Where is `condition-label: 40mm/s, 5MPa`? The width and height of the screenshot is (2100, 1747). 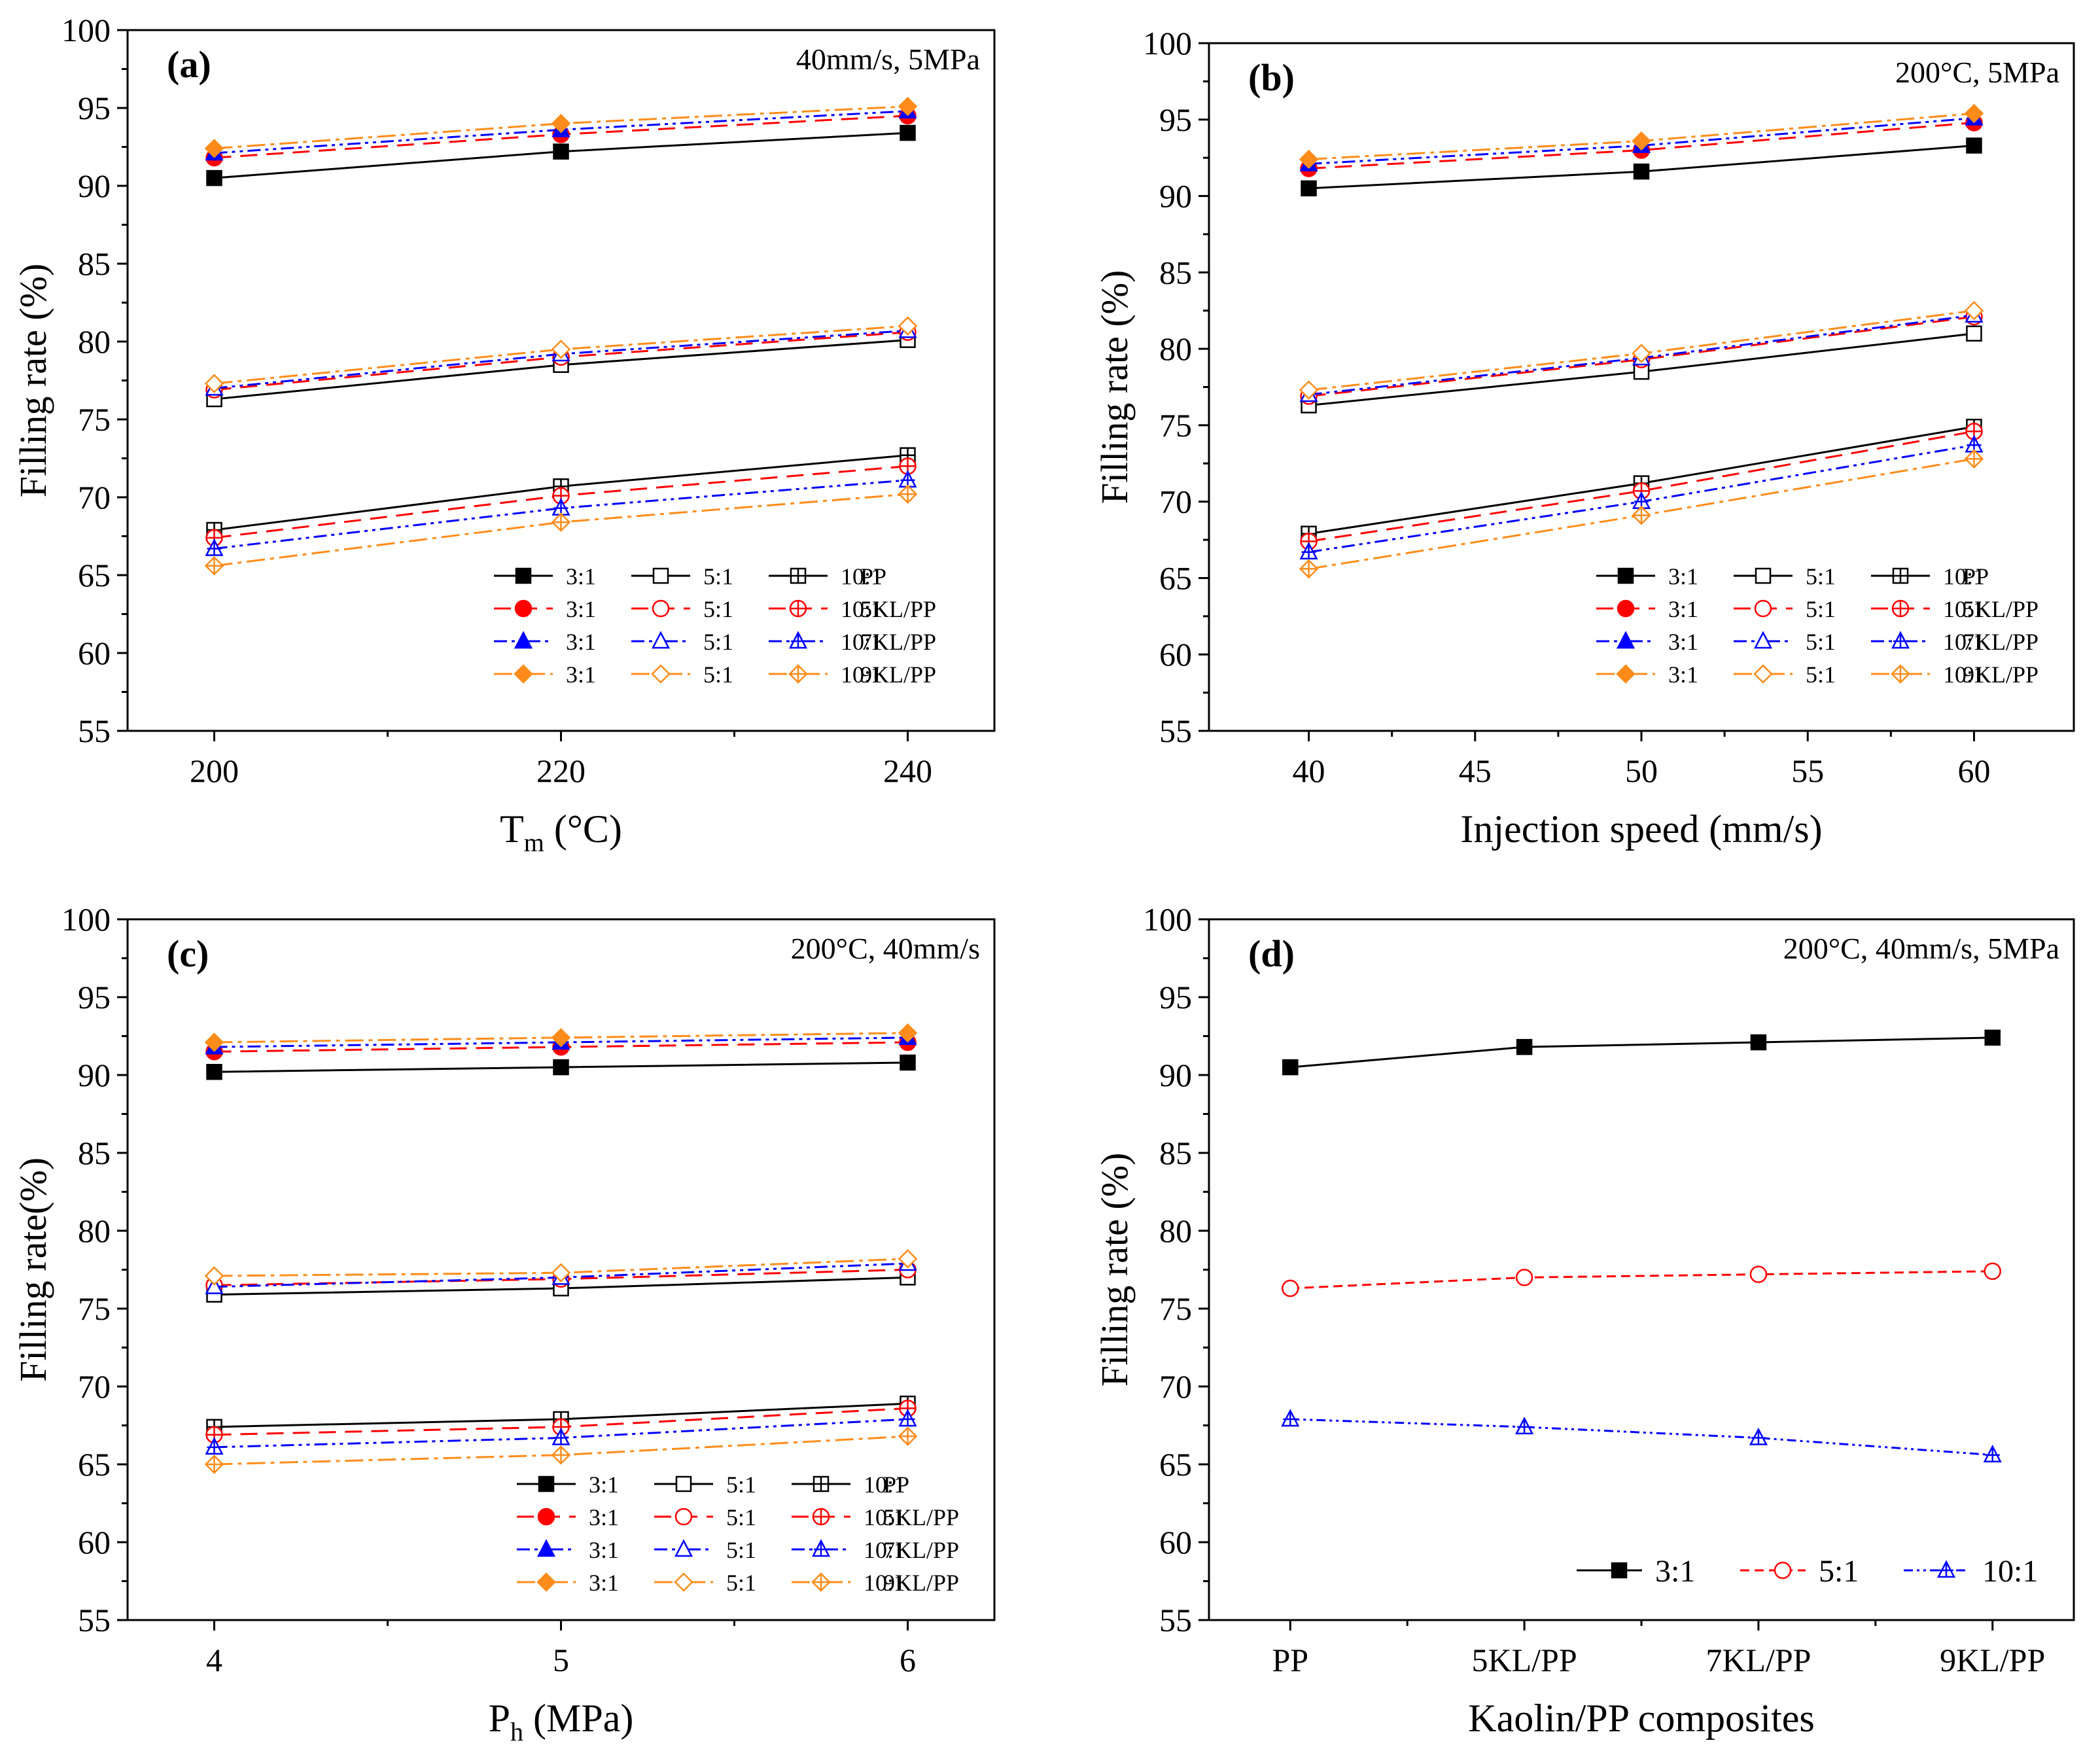 condition-label: 40mm/s, 5MPa is located at coordinates (888, 60).